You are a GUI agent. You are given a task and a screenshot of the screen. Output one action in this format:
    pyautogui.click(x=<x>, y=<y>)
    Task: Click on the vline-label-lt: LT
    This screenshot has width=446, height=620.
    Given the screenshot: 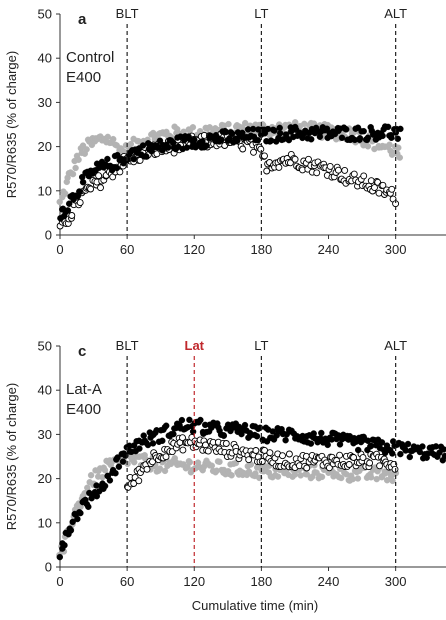 What is the action you would take?
    pyautogui.click(x=261, y=13)
    